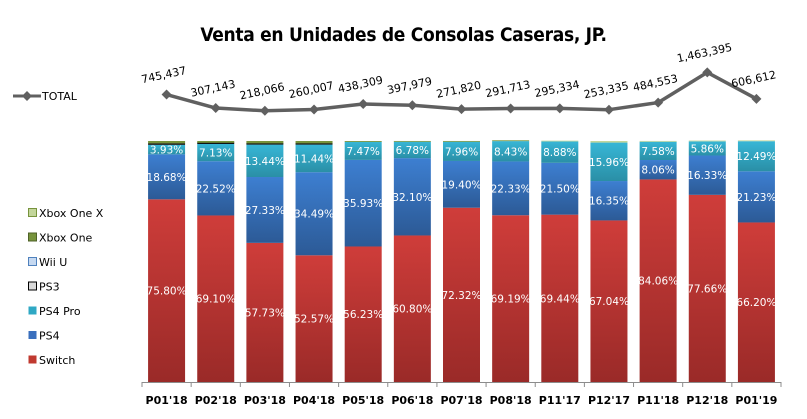  I want to click on legend-label-switch: Switch, so click(57, 360).